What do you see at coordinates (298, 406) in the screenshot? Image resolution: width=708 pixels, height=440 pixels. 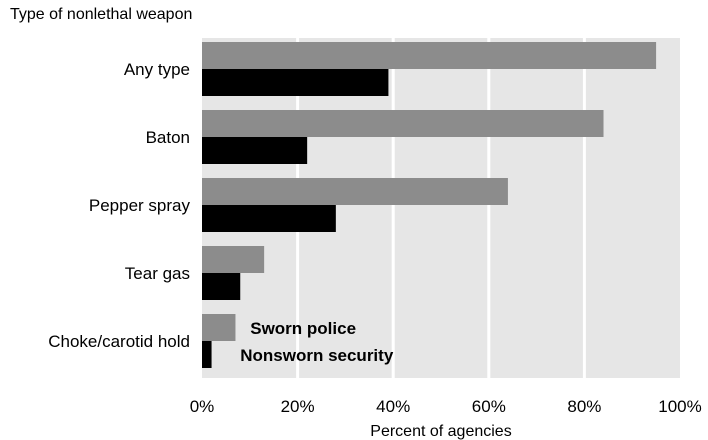 I see `x-tick-label: 20%` at bounding box center [298, 406].